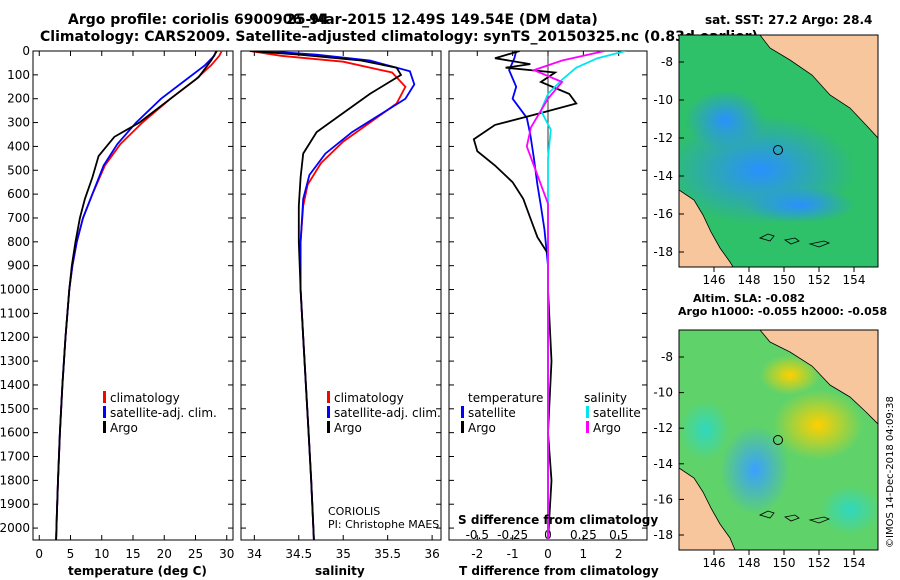 The width and height of the screenshot is (900, 580). Describe the element at coordinates (559, 571) in the screenshot. I see `difference-x-label: T difference from climatology` at that location.